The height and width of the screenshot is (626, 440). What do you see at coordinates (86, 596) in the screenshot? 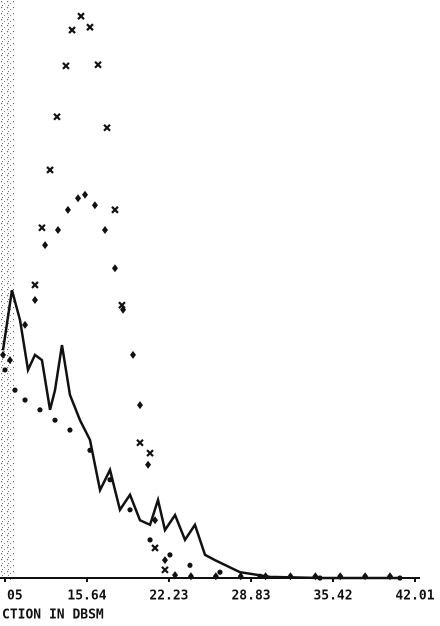
I see `x-tick-label: 15.64` at bounding box center [86, 596].